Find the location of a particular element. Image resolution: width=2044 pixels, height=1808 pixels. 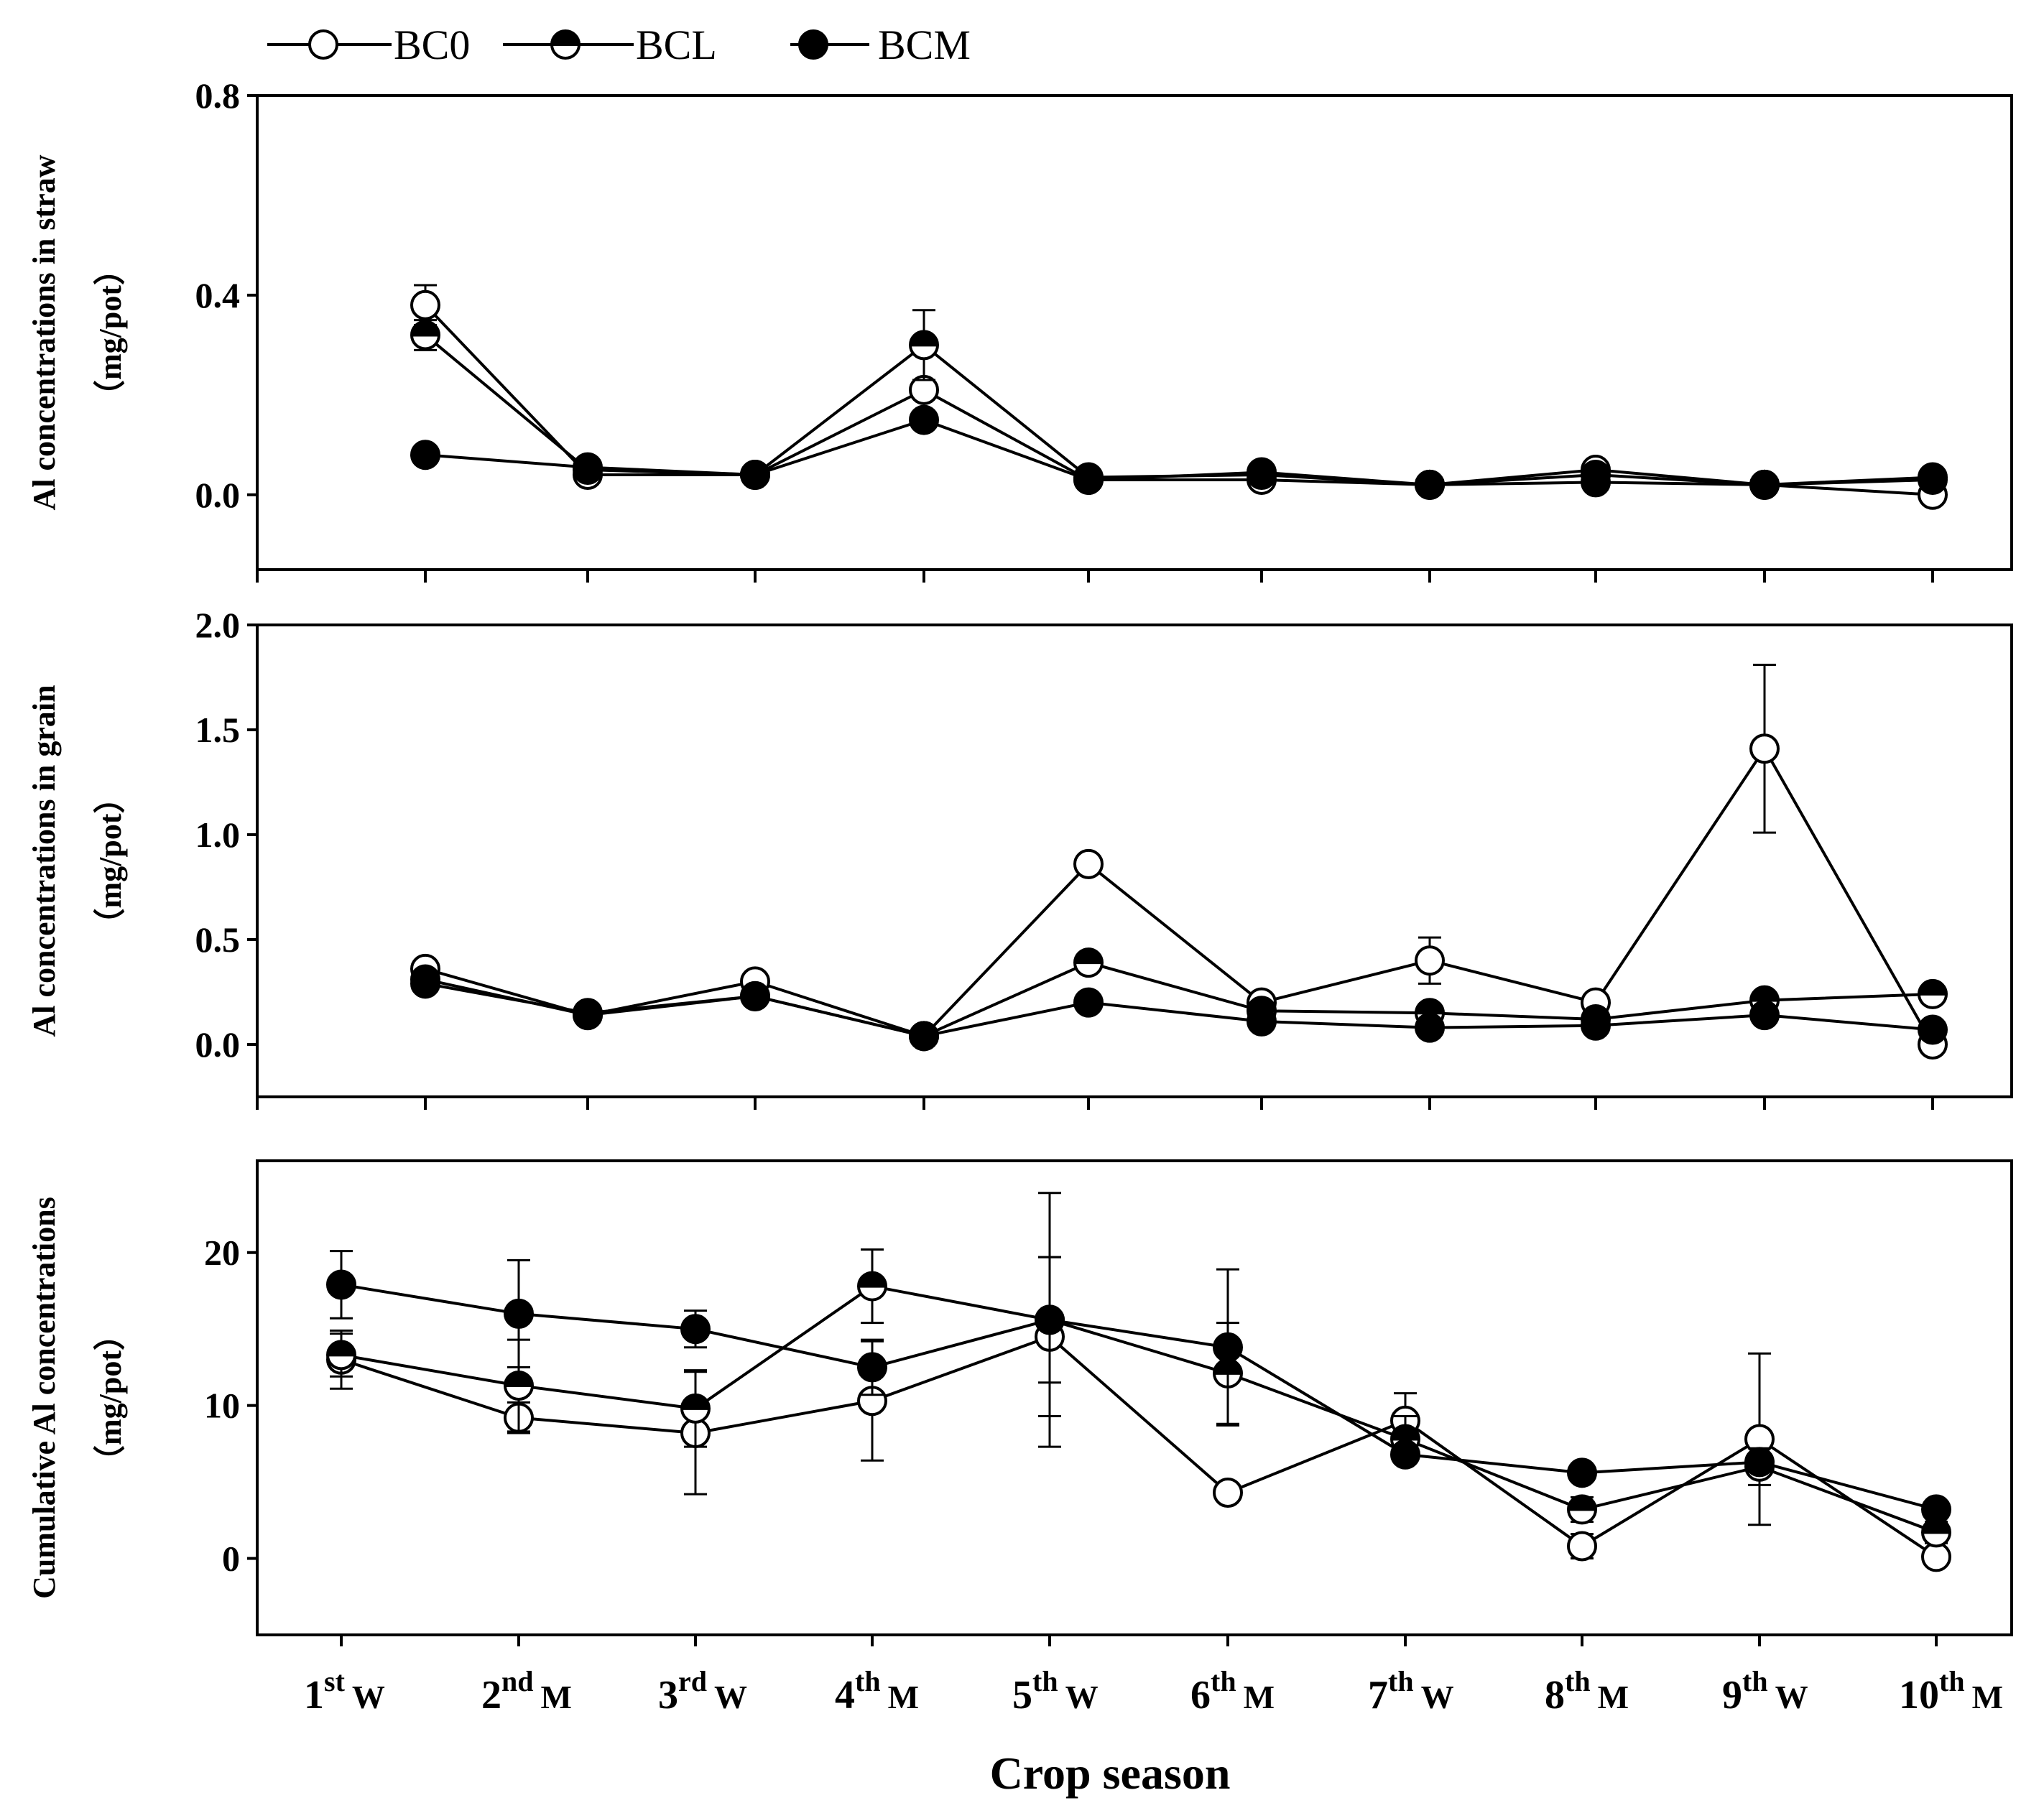

point-cumulative-bcm-8-shape is located at coordinates (1759, 1462).